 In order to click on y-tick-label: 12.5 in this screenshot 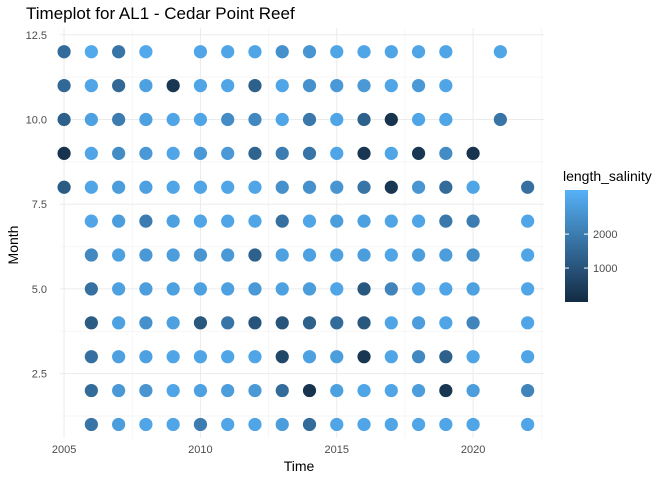, I will do `click(36, 36)`.